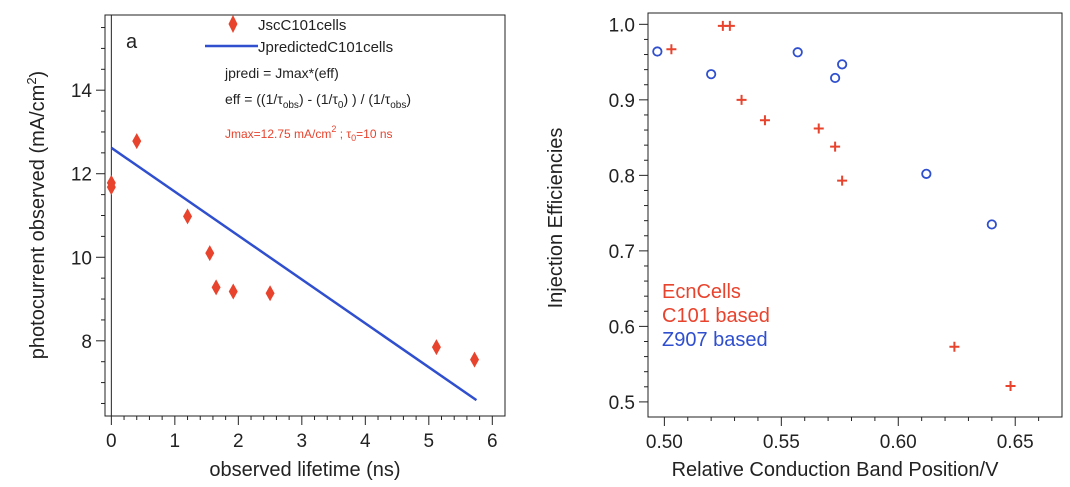  Describe the element at coordinates (622, 101) in the screenshot. I see `y-tick-label: 0.9` at that location.